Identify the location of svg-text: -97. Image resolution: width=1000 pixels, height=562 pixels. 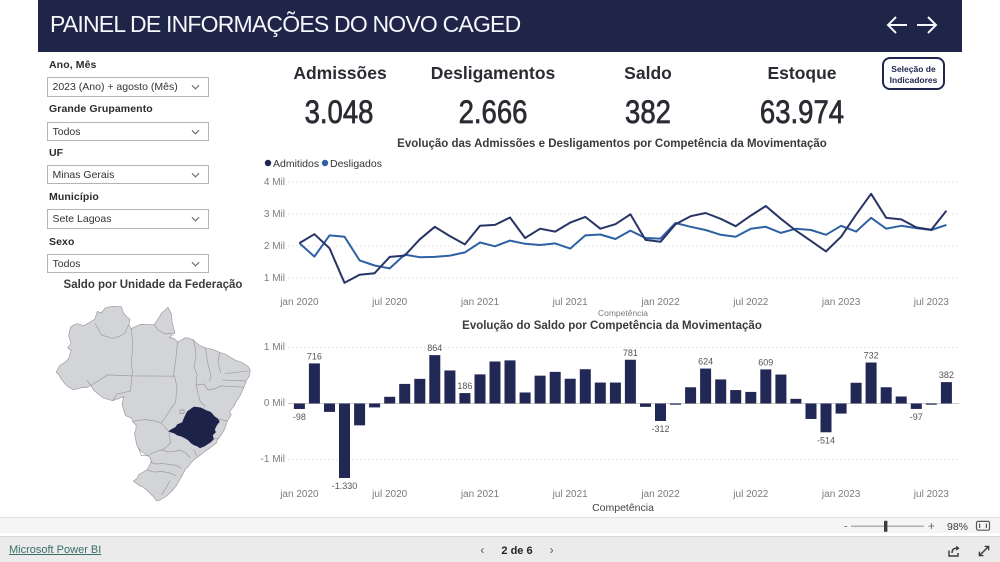
(916, 417).